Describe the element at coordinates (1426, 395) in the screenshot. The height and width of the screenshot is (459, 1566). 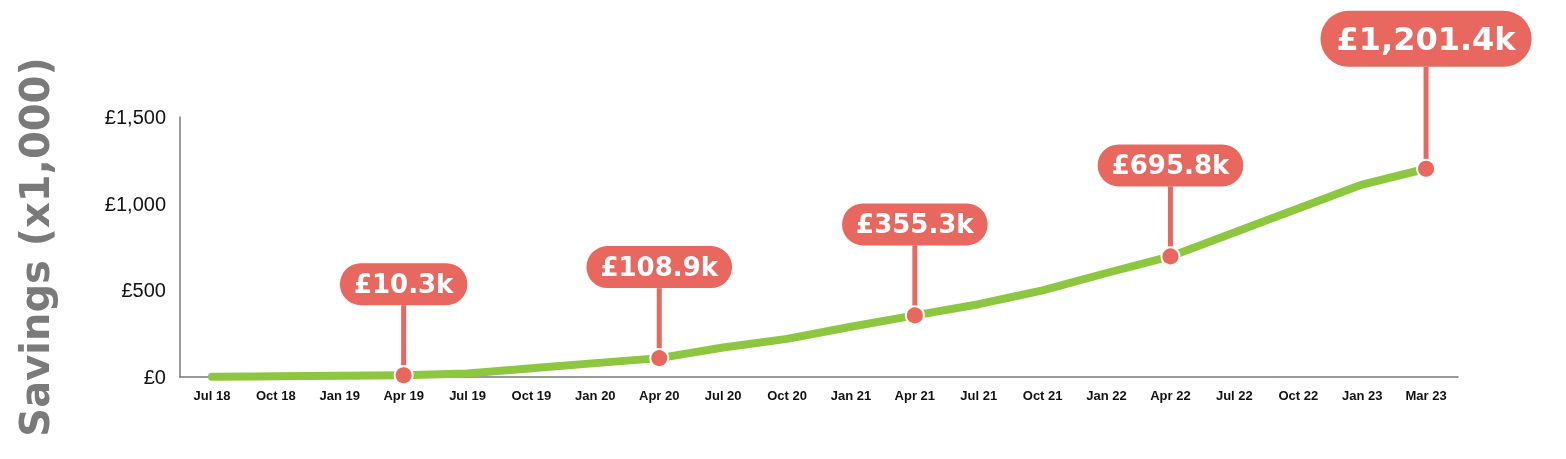
I see `x-tick-label: Mar 23` at that location.